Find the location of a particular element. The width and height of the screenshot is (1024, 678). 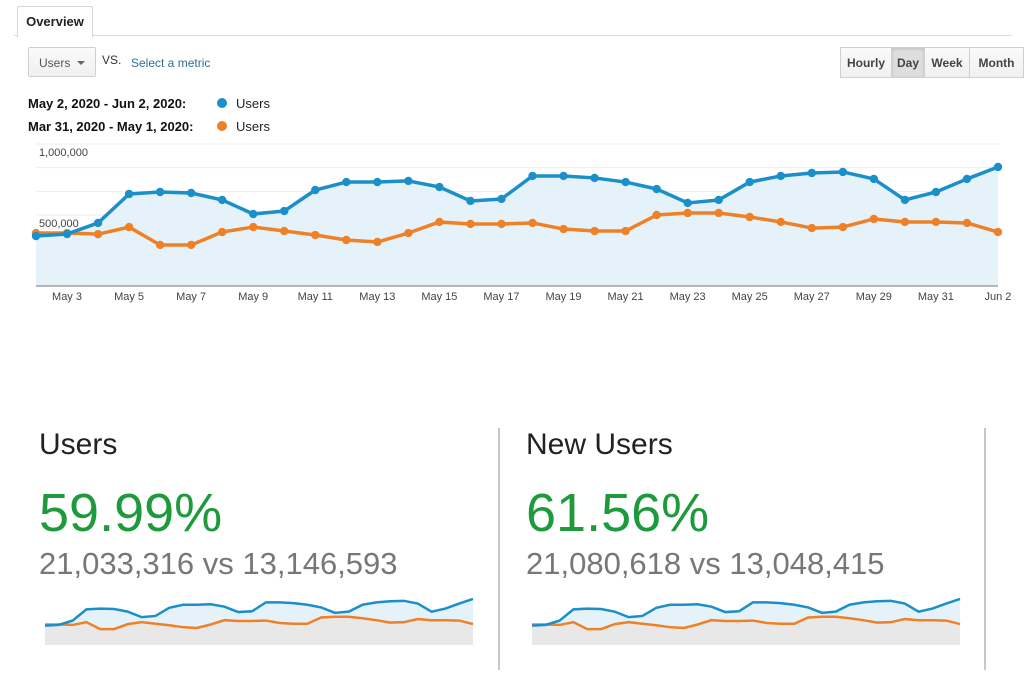

select-metric-link: Select a metric is located at coordinates (171, 63).